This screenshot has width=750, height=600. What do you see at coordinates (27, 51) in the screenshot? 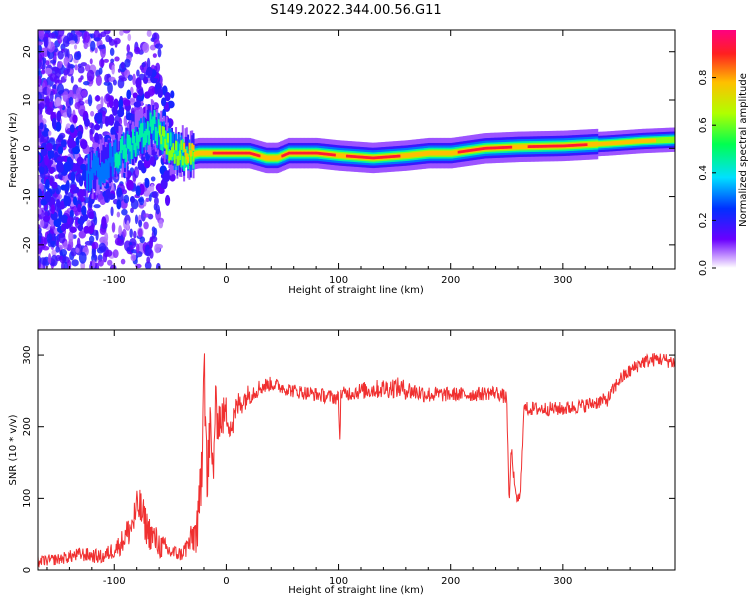
I see `spectrogram-y-tick-label: 20` at bounding box center [27, 51].